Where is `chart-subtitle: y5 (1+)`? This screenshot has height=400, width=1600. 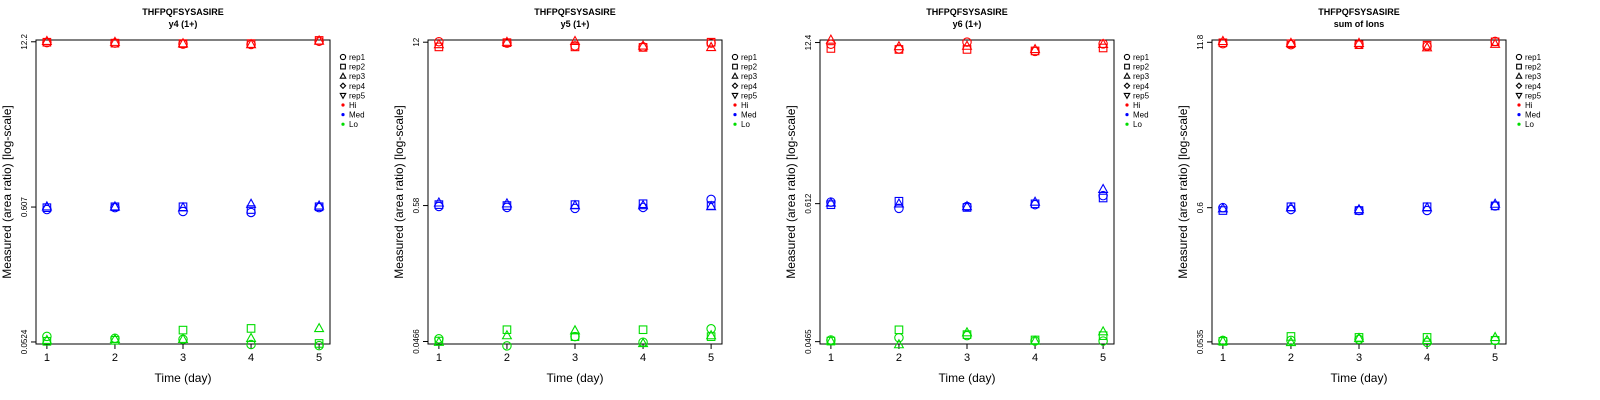
chart-subtitle: y5 (1+) is located at coordinates (575, 24).